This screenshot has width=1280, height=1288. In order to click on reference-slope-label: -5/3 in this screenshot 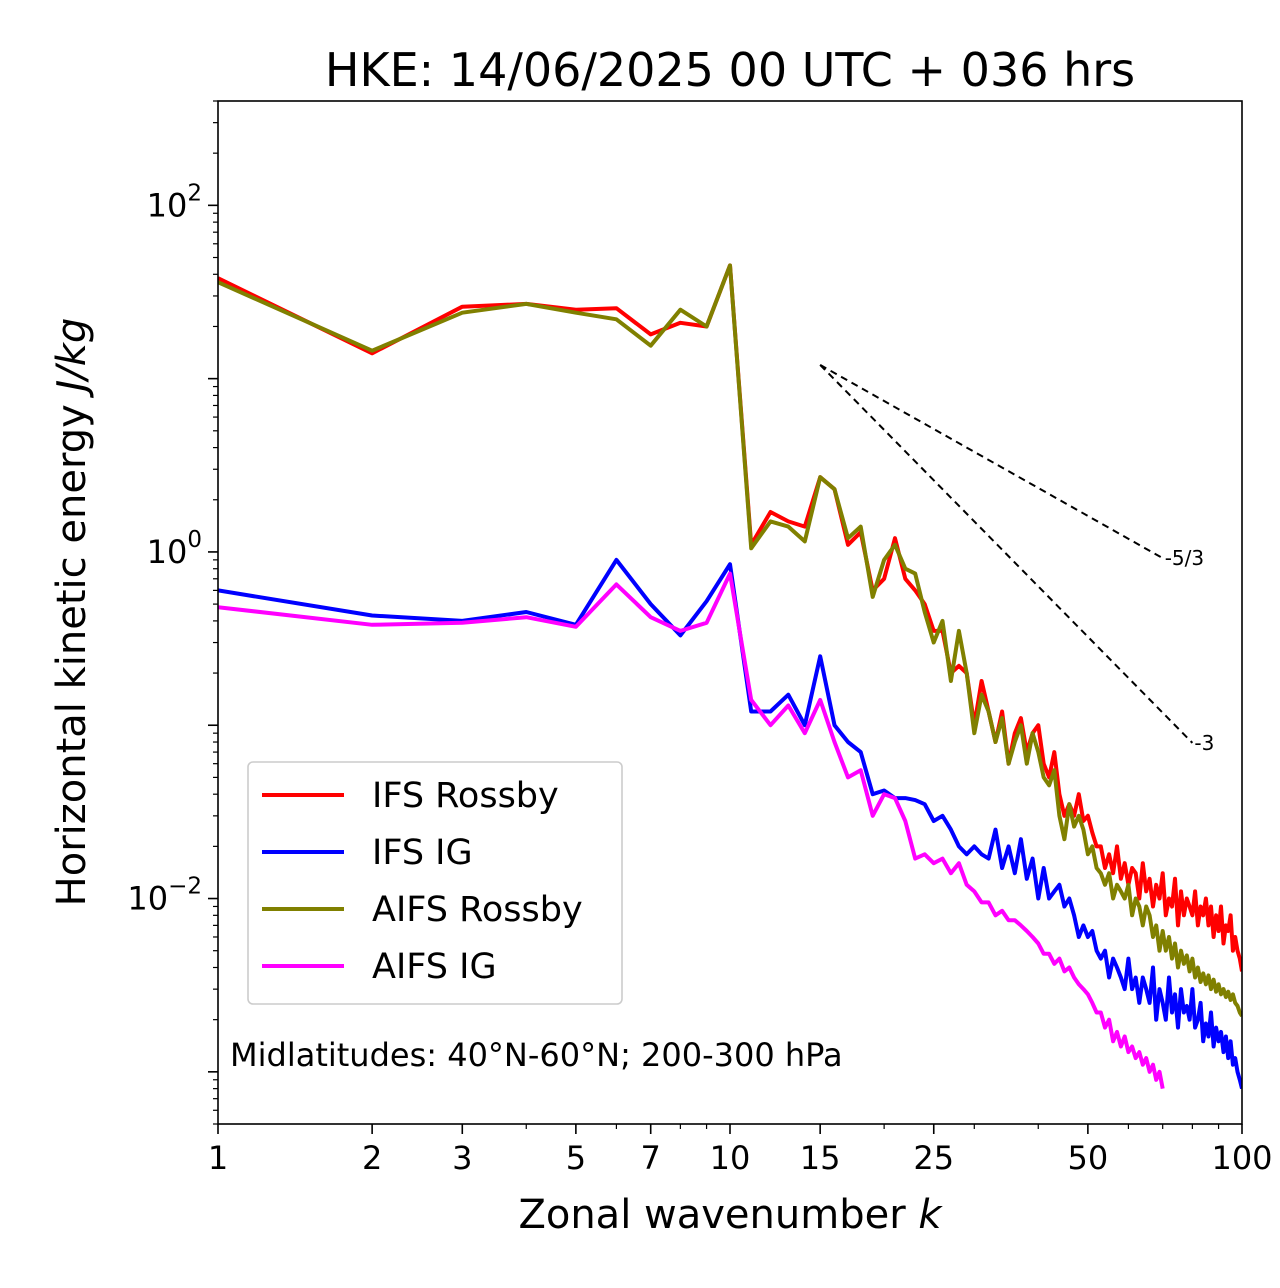, I will do `click(1184, 558)`.